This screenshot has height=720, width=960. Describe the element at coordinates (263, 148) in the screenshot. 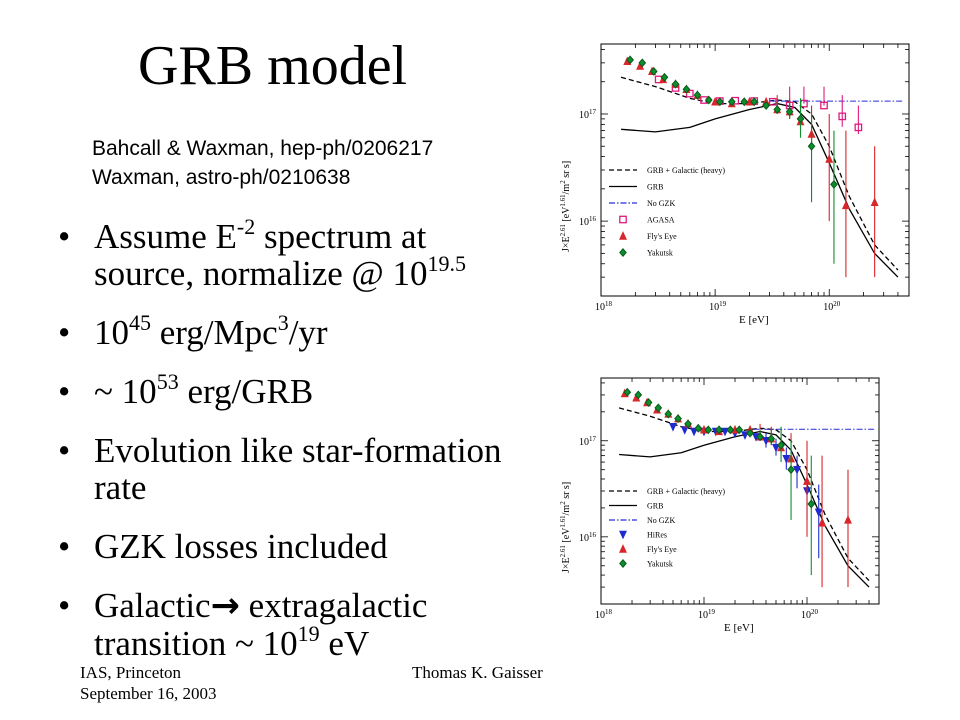

I see `citation-1: Bahcall & Waxman, hep-ph/0206217` at that location.